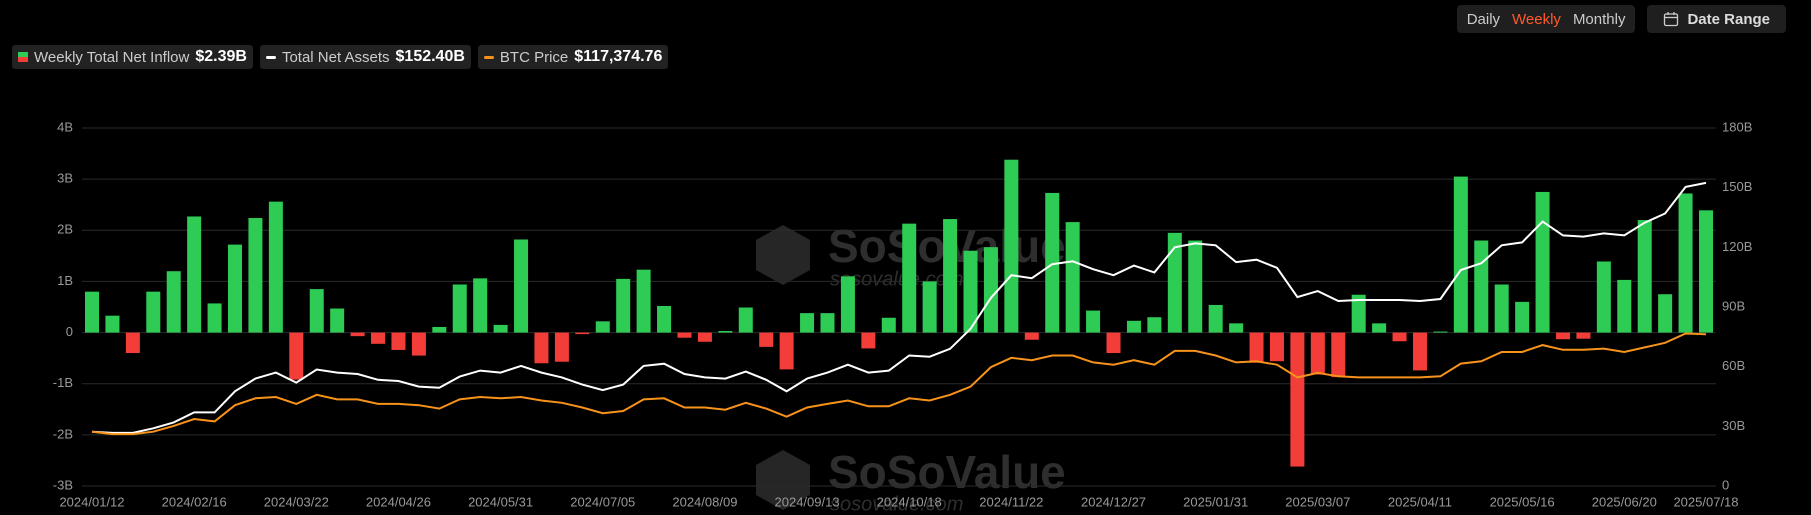  I want to click on x-tick-label: 2024/04/26, so click(398, 501).